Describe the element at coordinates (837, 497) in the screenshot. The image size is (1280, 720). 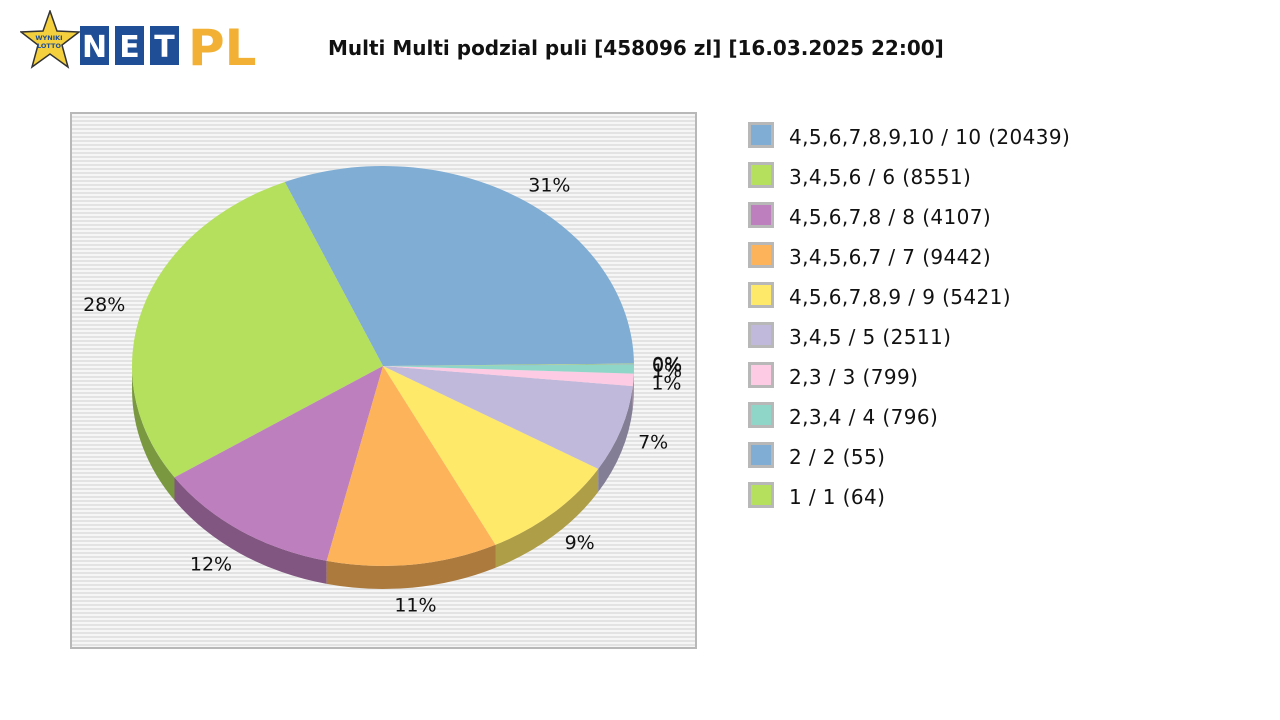
I see `legend-label: 1 / 1 (64)` at that location.